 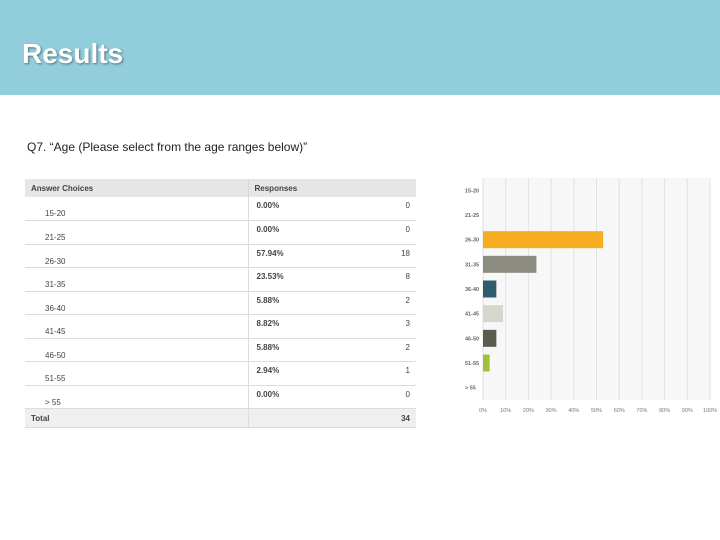 What do you see at coordinates (392, 326) in the screenshot?
I see `count-cell: 3` at bounding box center [392, 326].